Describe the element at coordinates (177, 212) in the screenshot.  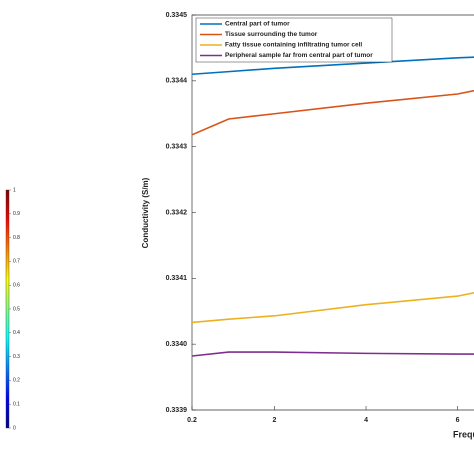
I see `y-tick-label: 0.3342` at that location.